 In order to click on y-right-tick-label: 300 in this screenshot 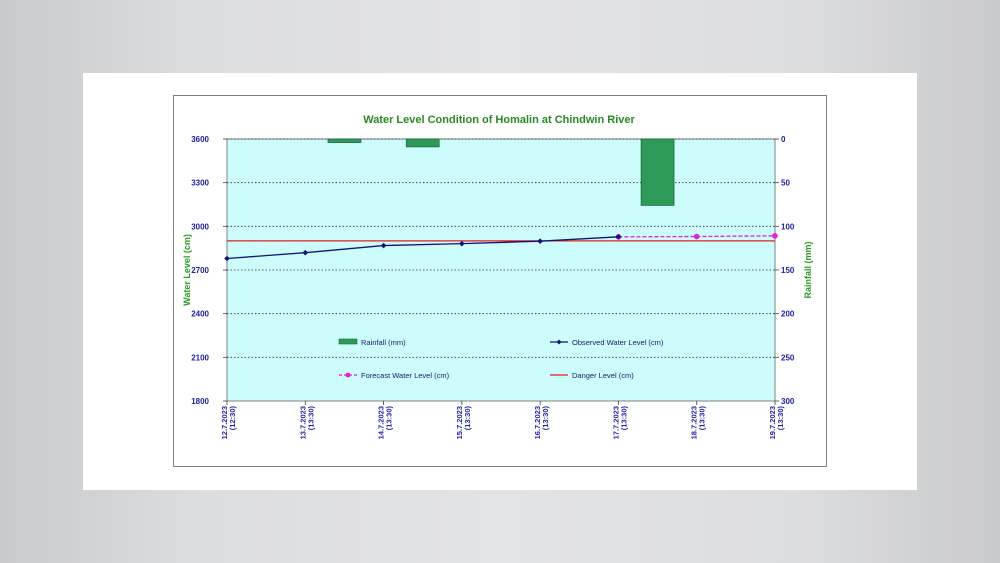, I will do `click(788, 401)`.